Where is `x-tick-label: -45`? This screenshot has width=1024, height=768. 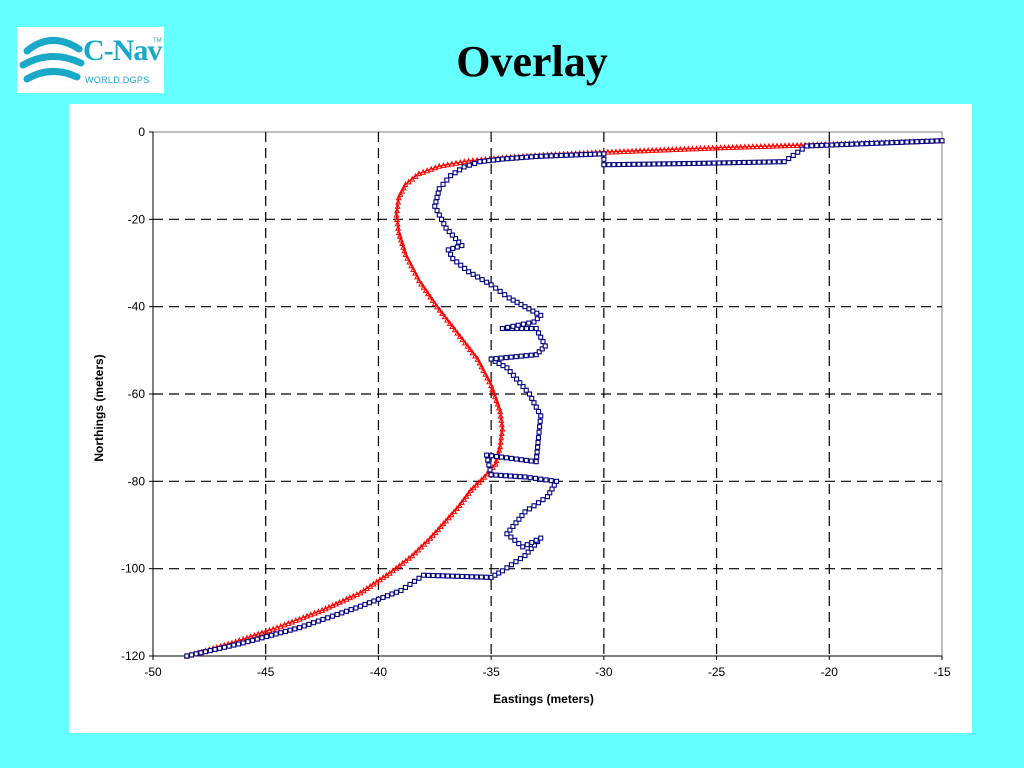 x-tick-label: -45 is located at coordinates (266, 672).